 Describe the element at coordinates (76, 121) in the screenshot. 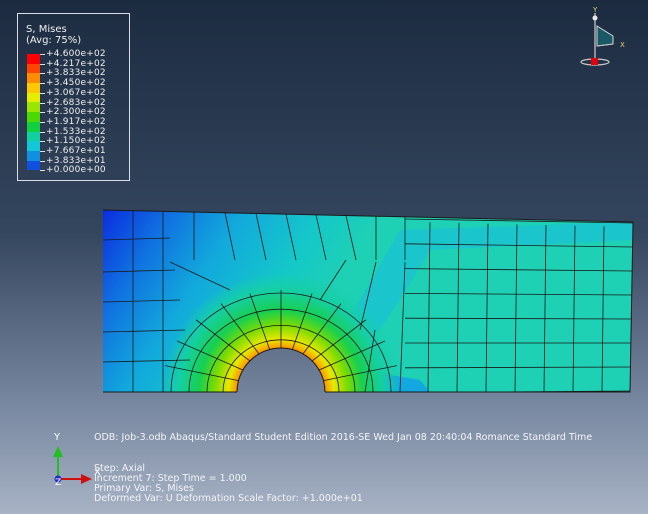

I see `legend-value: +1.917e+02` at that location.